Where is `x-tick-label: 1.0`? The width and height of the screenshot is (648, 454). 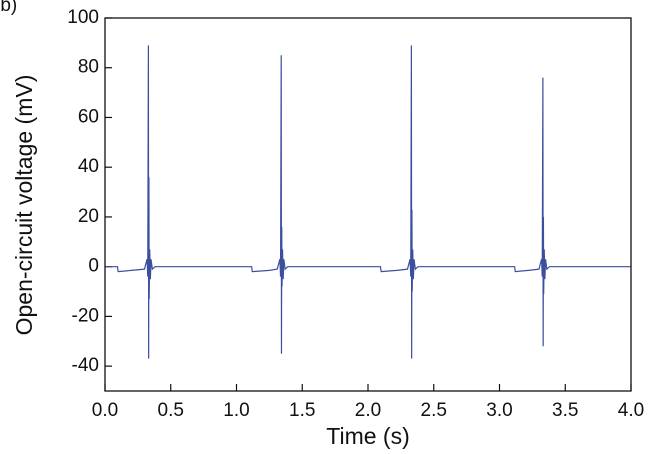 x-tick-label: 1.0 is located at coordinates (236, 410).